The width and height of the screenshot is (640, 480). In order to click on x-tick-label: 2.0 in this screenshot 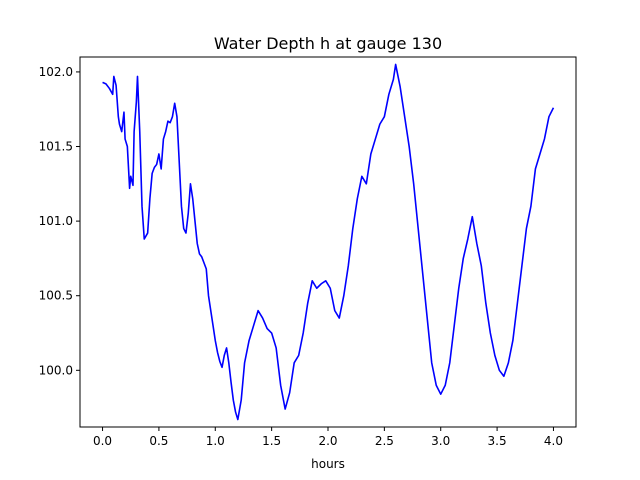, I will do `click(327, 441)`.